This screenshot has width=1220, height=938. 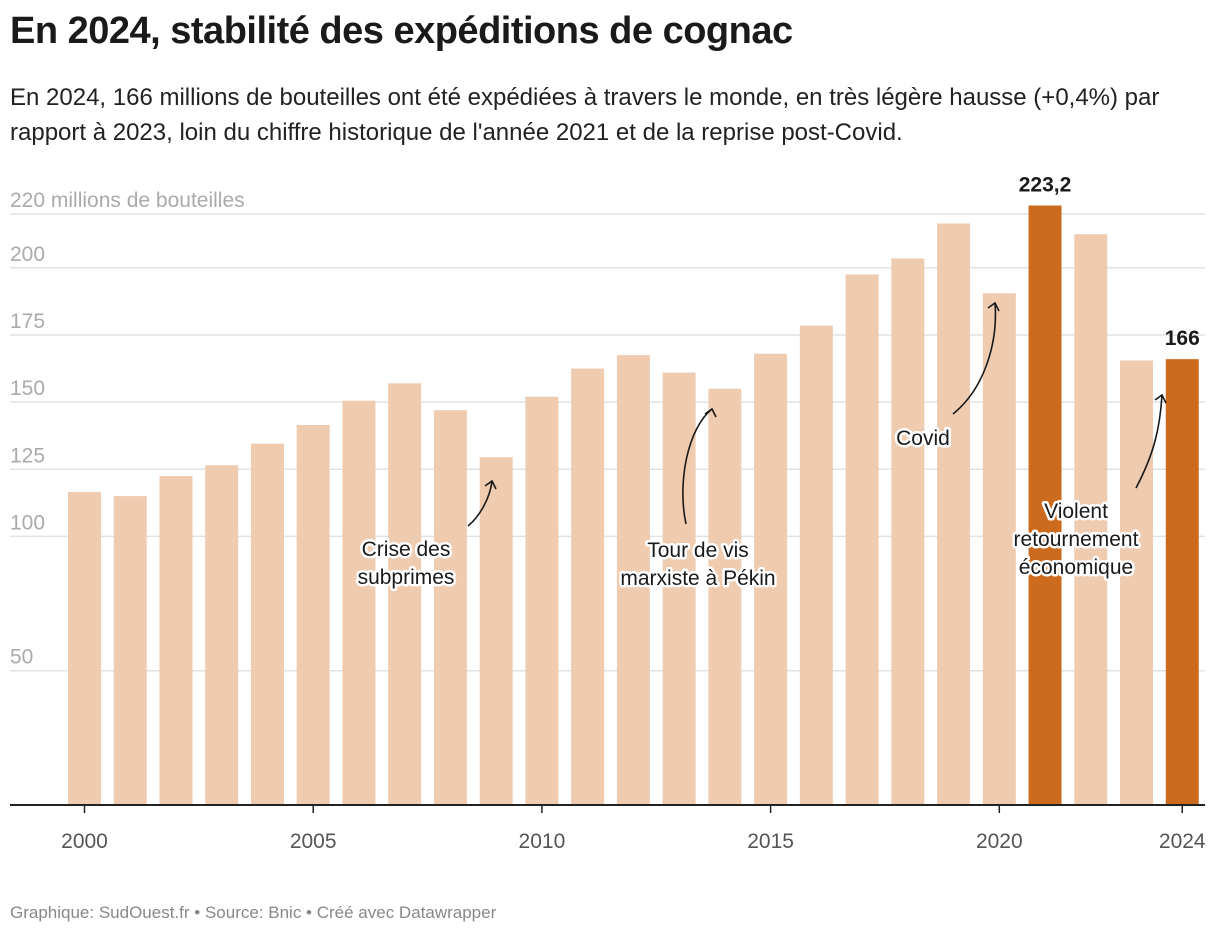 I want to click on bar-2024, so click(x=1182, y=582).